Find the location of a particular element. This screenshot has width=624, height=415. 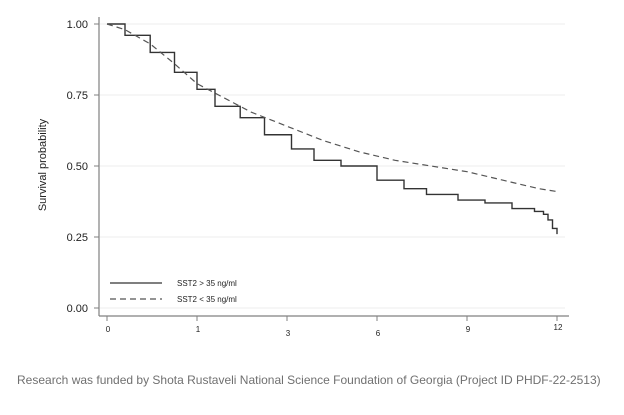

y-ticks: 0.00 0.25 0.50 0.75 1.00 is located at coordinates (83, 167).